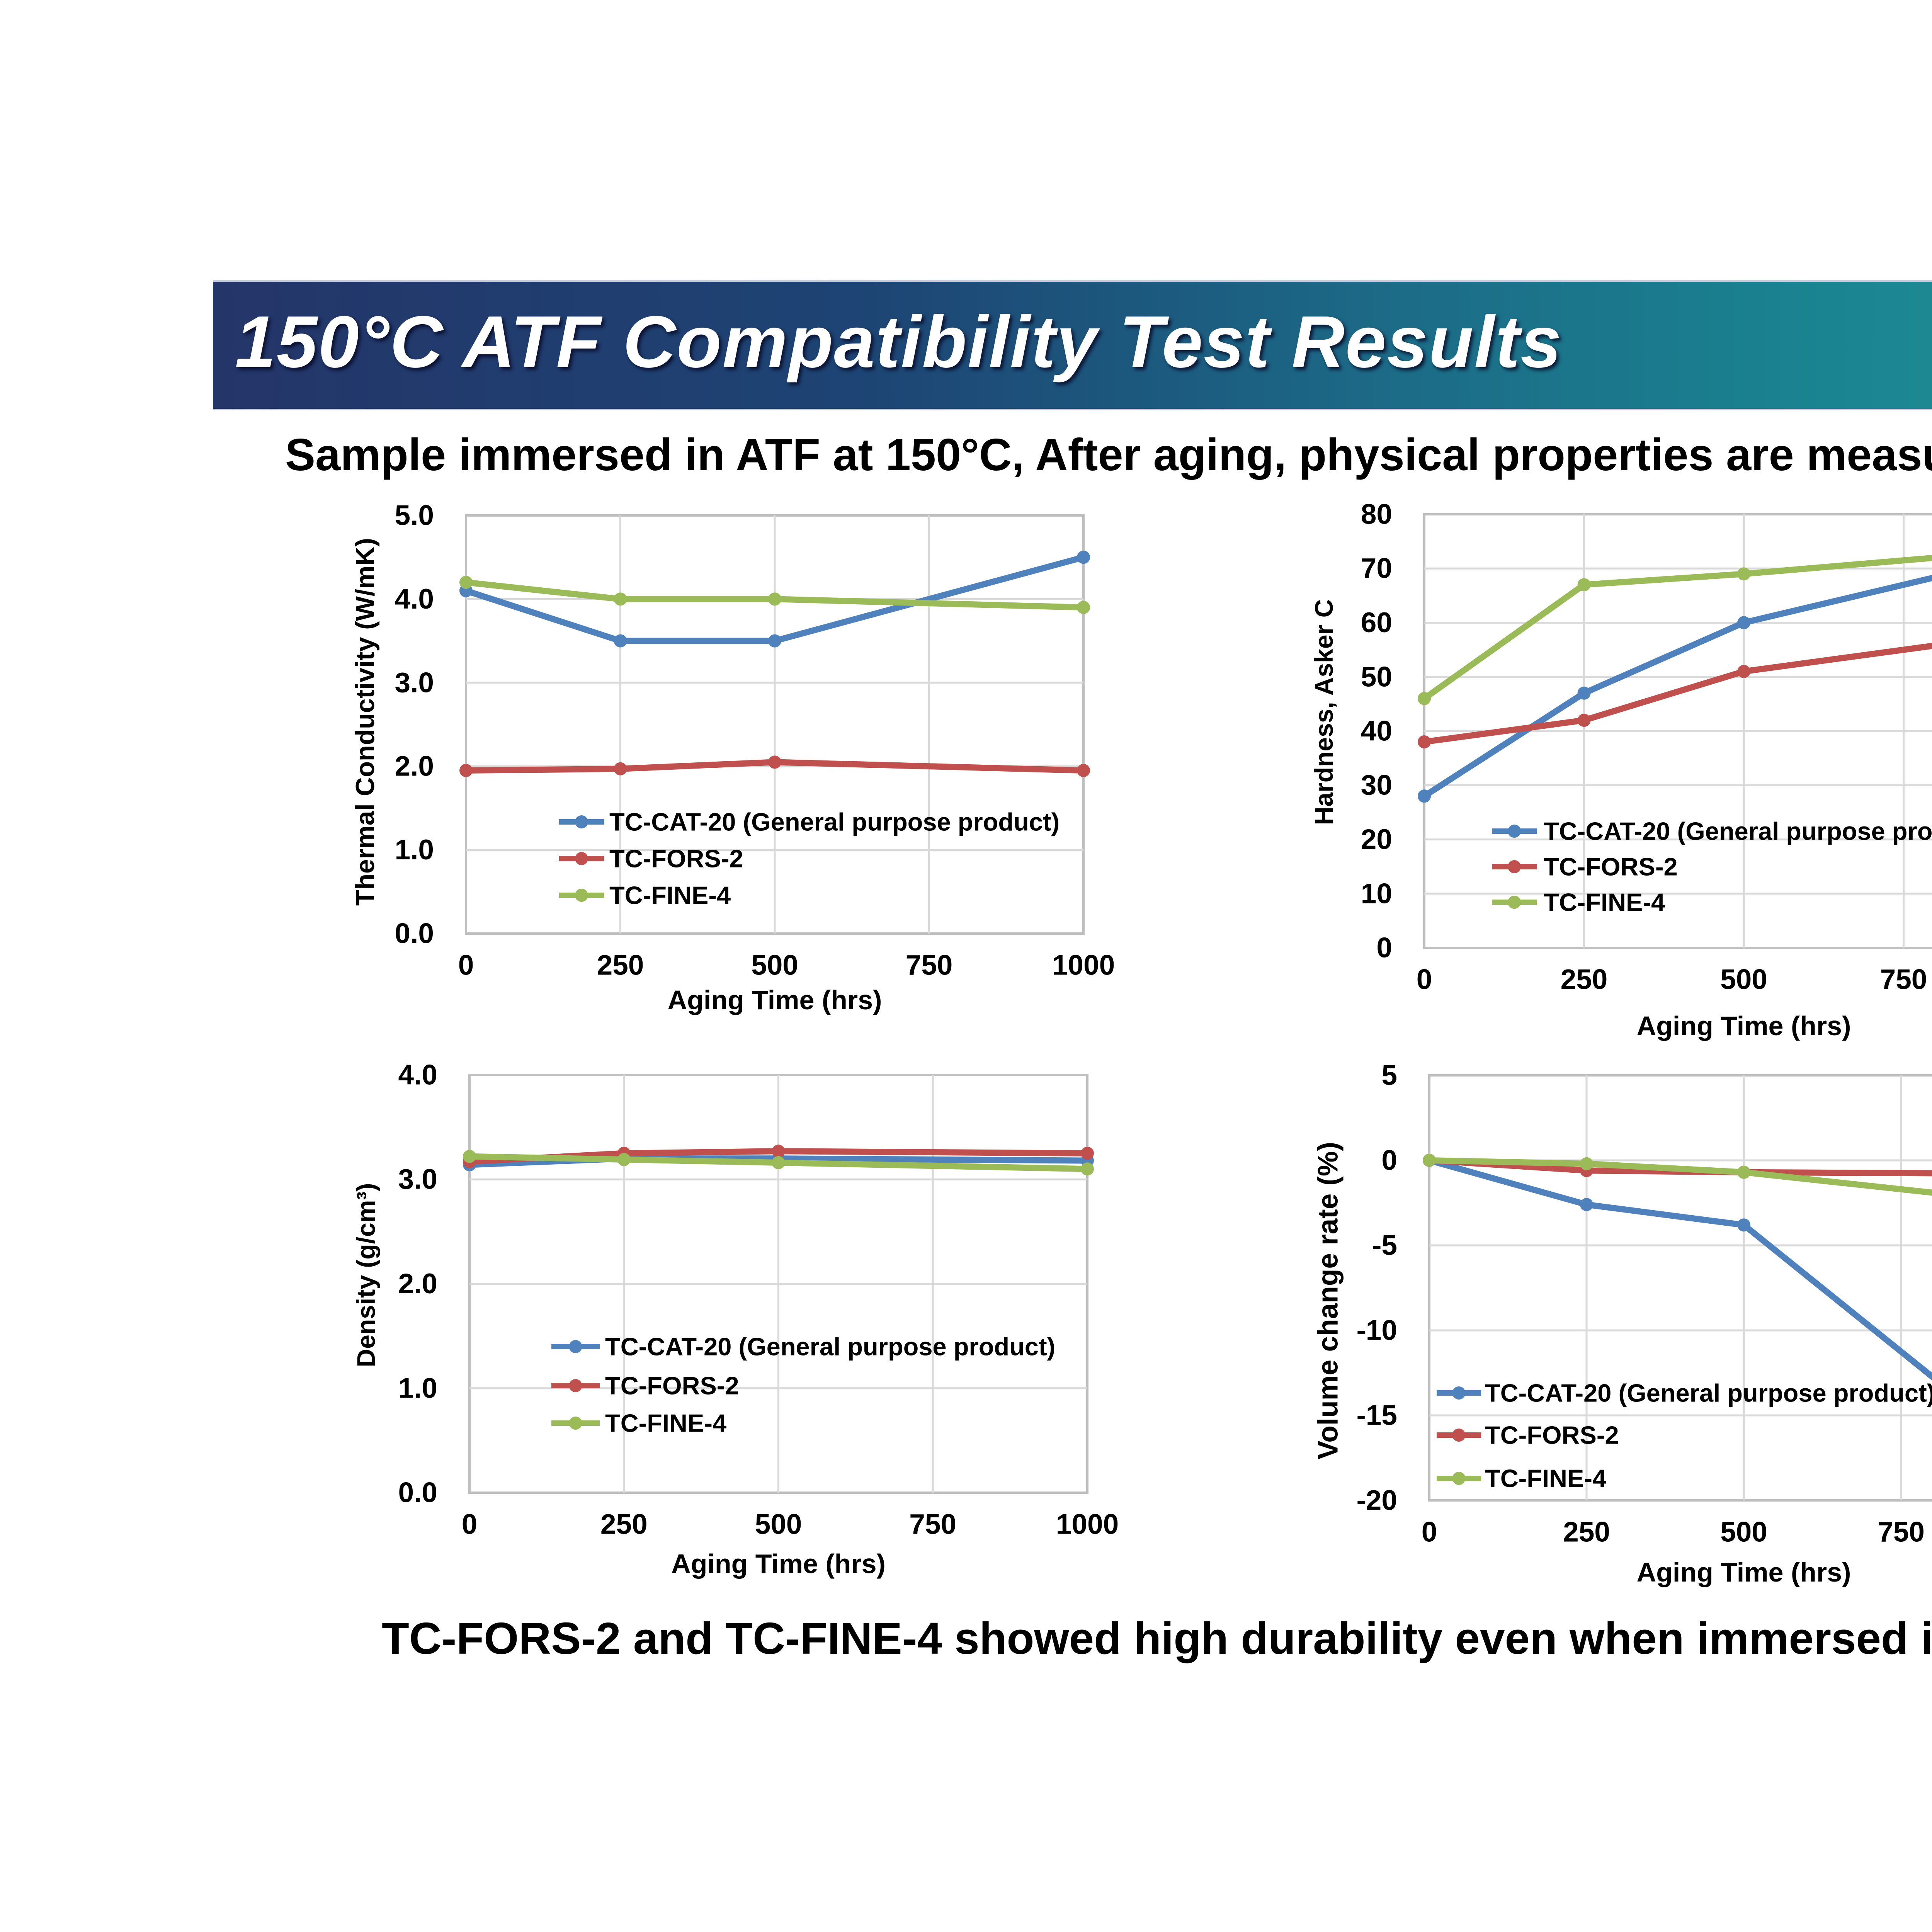 This screenshot has width=1932, height=1932. What do you see at coordinates (1376, 786) in the screenshot?
I see `svg-text: 30` at bounding box center [1376, 786].